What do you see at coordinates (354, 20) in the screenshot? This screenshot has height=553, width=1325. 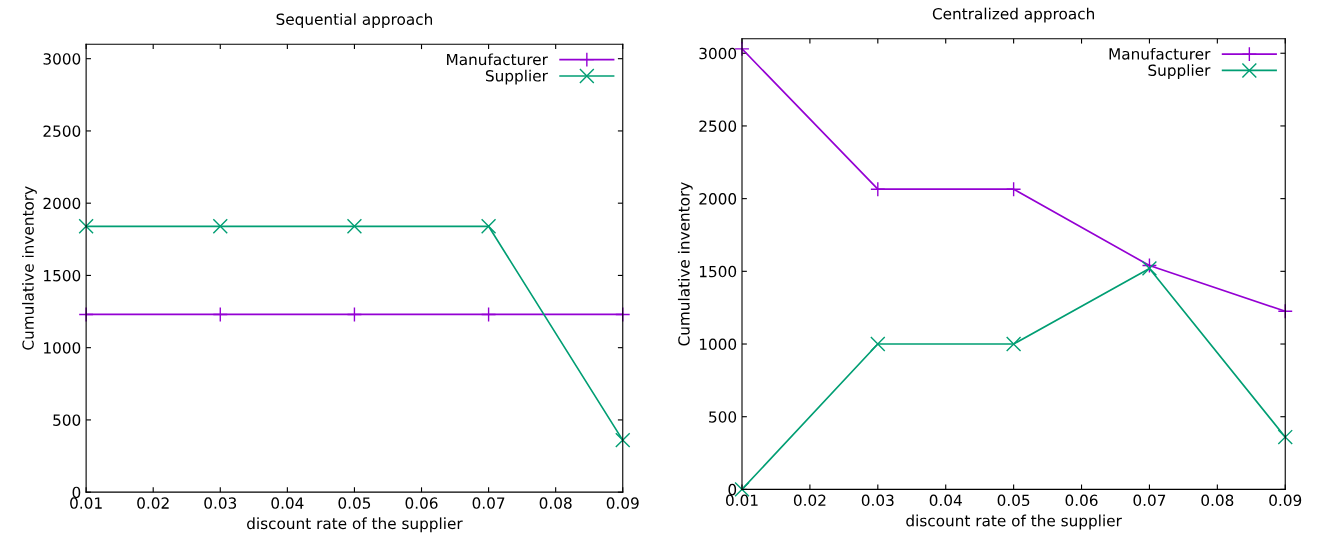 I see `chart-title: Sequential approach` at bounding box center [354, 20].